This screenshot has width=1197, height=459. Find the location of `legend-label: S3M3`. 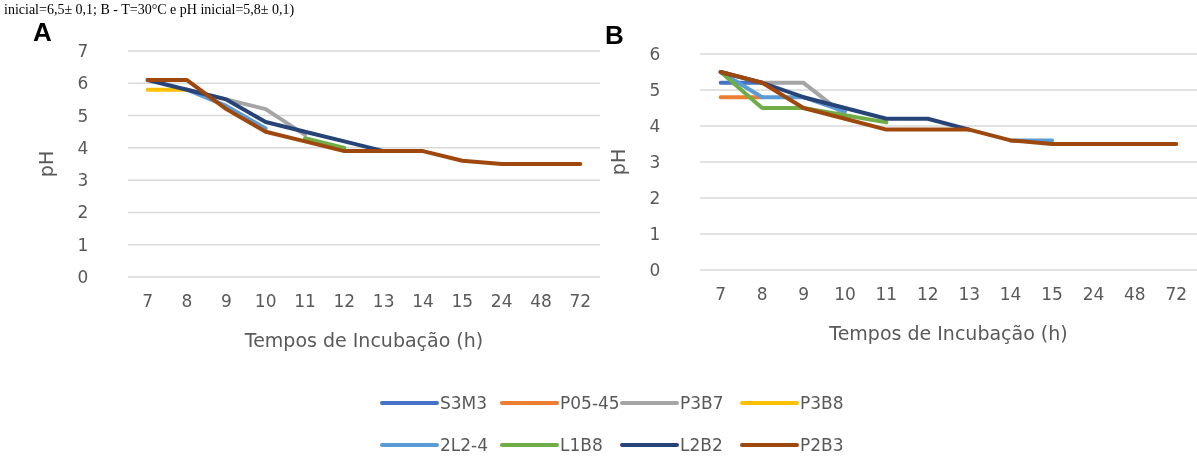

legend-label: S3M3 is located at coordinates (464, 402).